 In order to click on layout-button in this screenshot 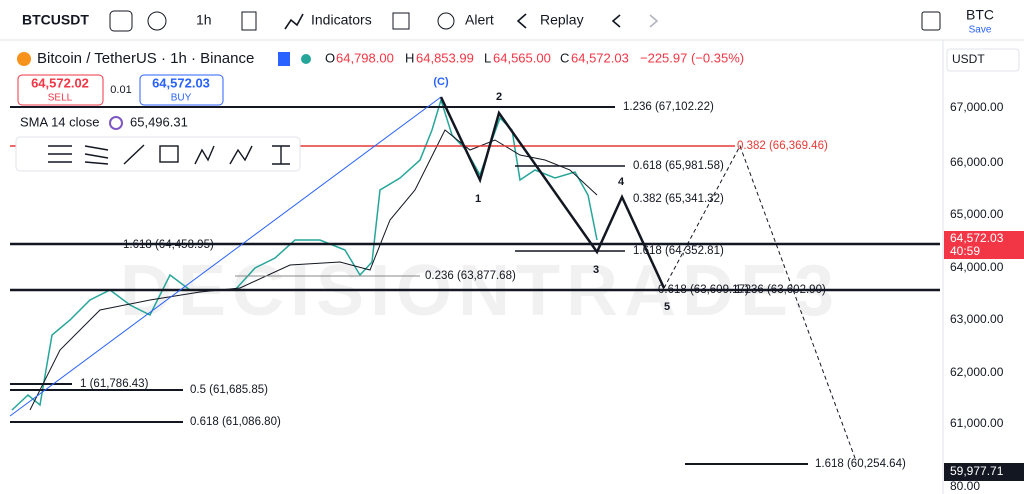, I will do `click(931, 21)`.